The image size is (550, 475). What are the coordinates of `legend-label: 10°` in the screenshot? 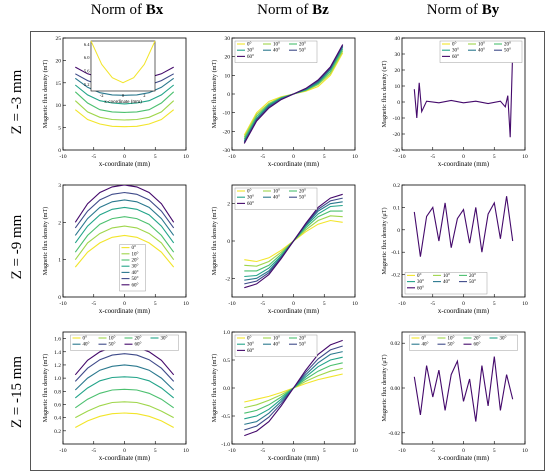 It's located at (135, 254).